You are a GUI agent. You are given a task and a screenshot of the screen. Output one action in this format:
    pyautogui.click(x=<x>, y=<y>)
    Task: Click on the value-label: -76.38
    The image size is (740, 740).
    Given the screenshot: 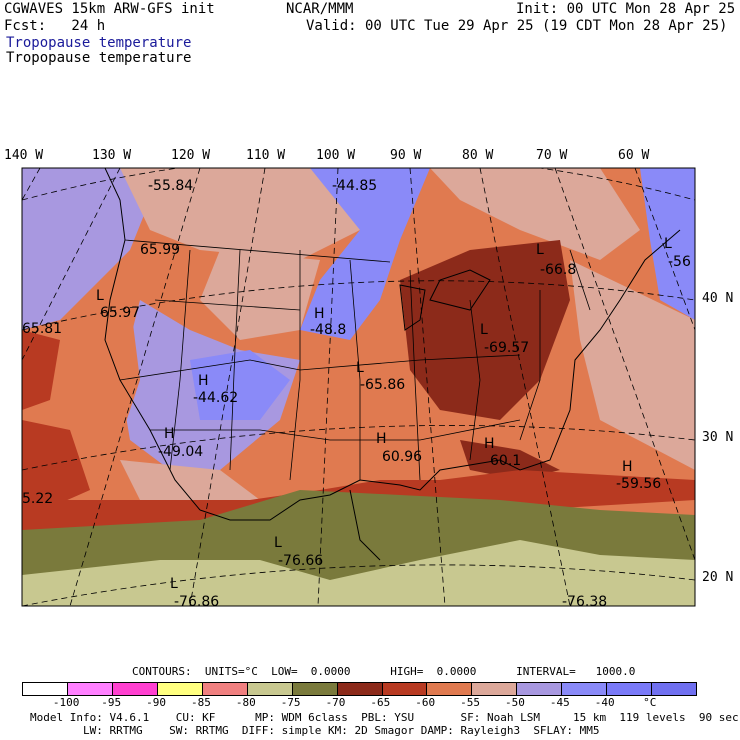 What is the action you would take?
    pyautogui.click(x=584, y=602)
    